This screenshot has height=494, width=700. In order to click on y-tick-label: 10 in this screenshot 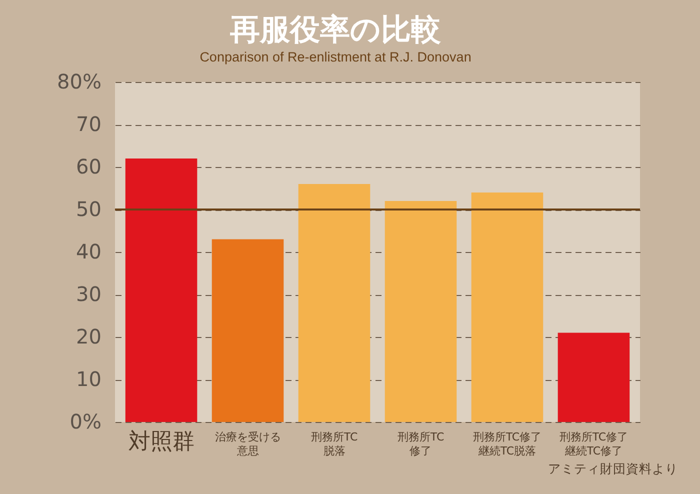, I will do `click(89, 379)`.